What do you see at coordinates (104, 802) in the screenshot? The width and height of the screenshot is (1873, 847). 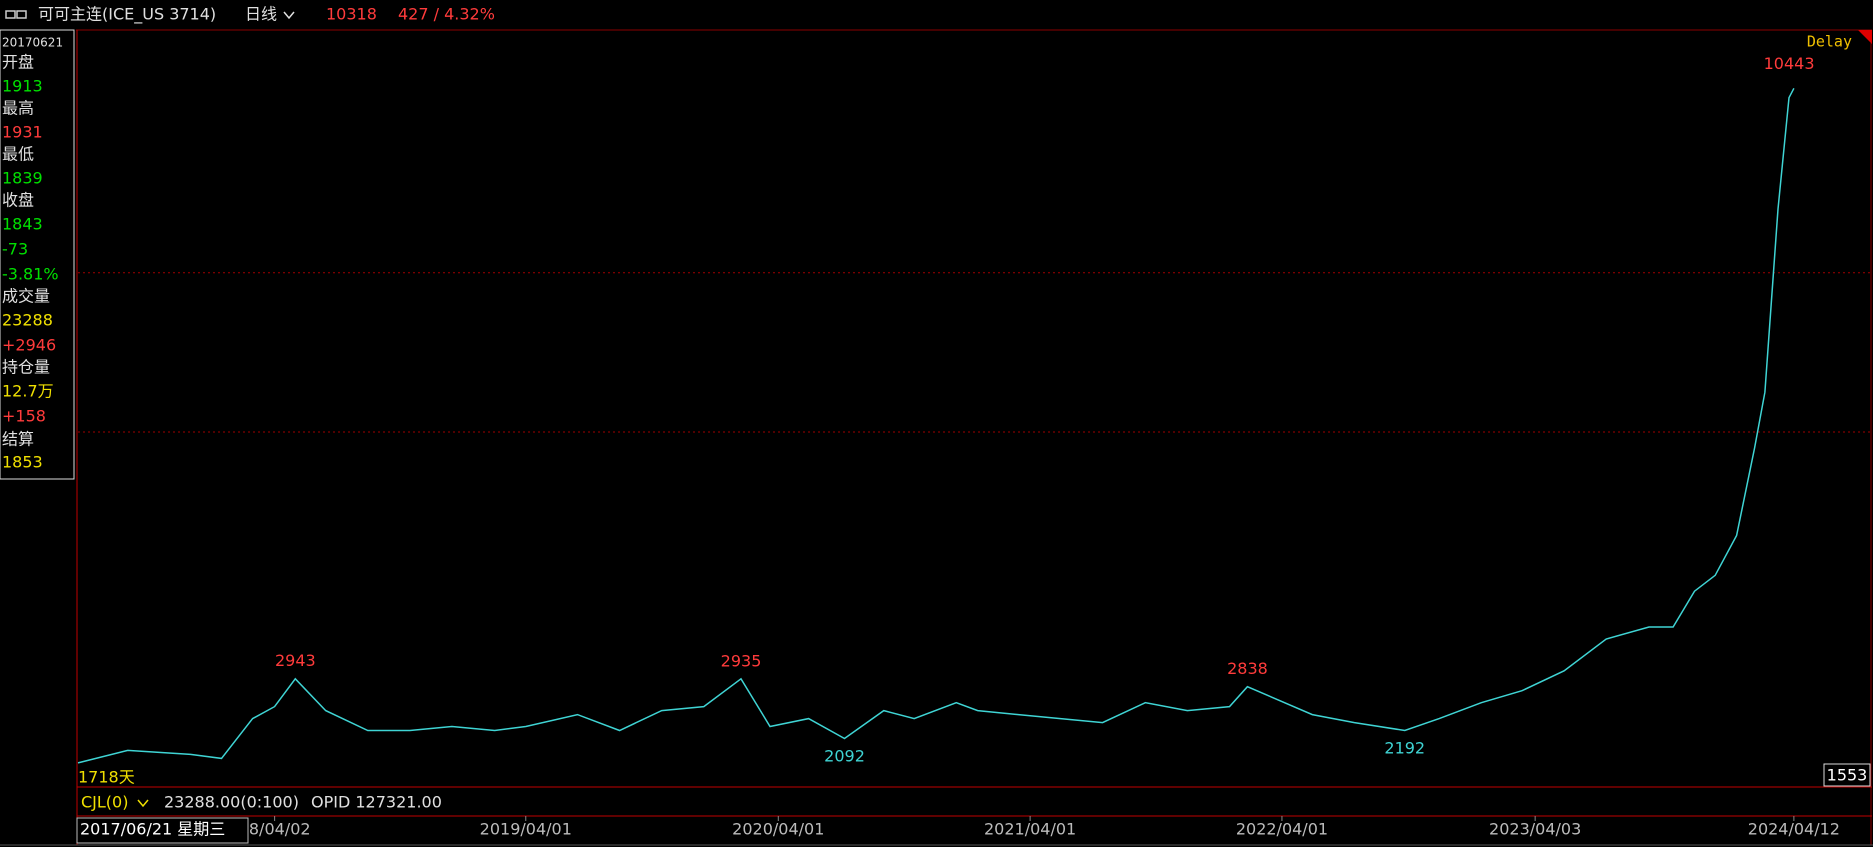 I see `indicator: CJL(0)` at bounding box center [104, 802].